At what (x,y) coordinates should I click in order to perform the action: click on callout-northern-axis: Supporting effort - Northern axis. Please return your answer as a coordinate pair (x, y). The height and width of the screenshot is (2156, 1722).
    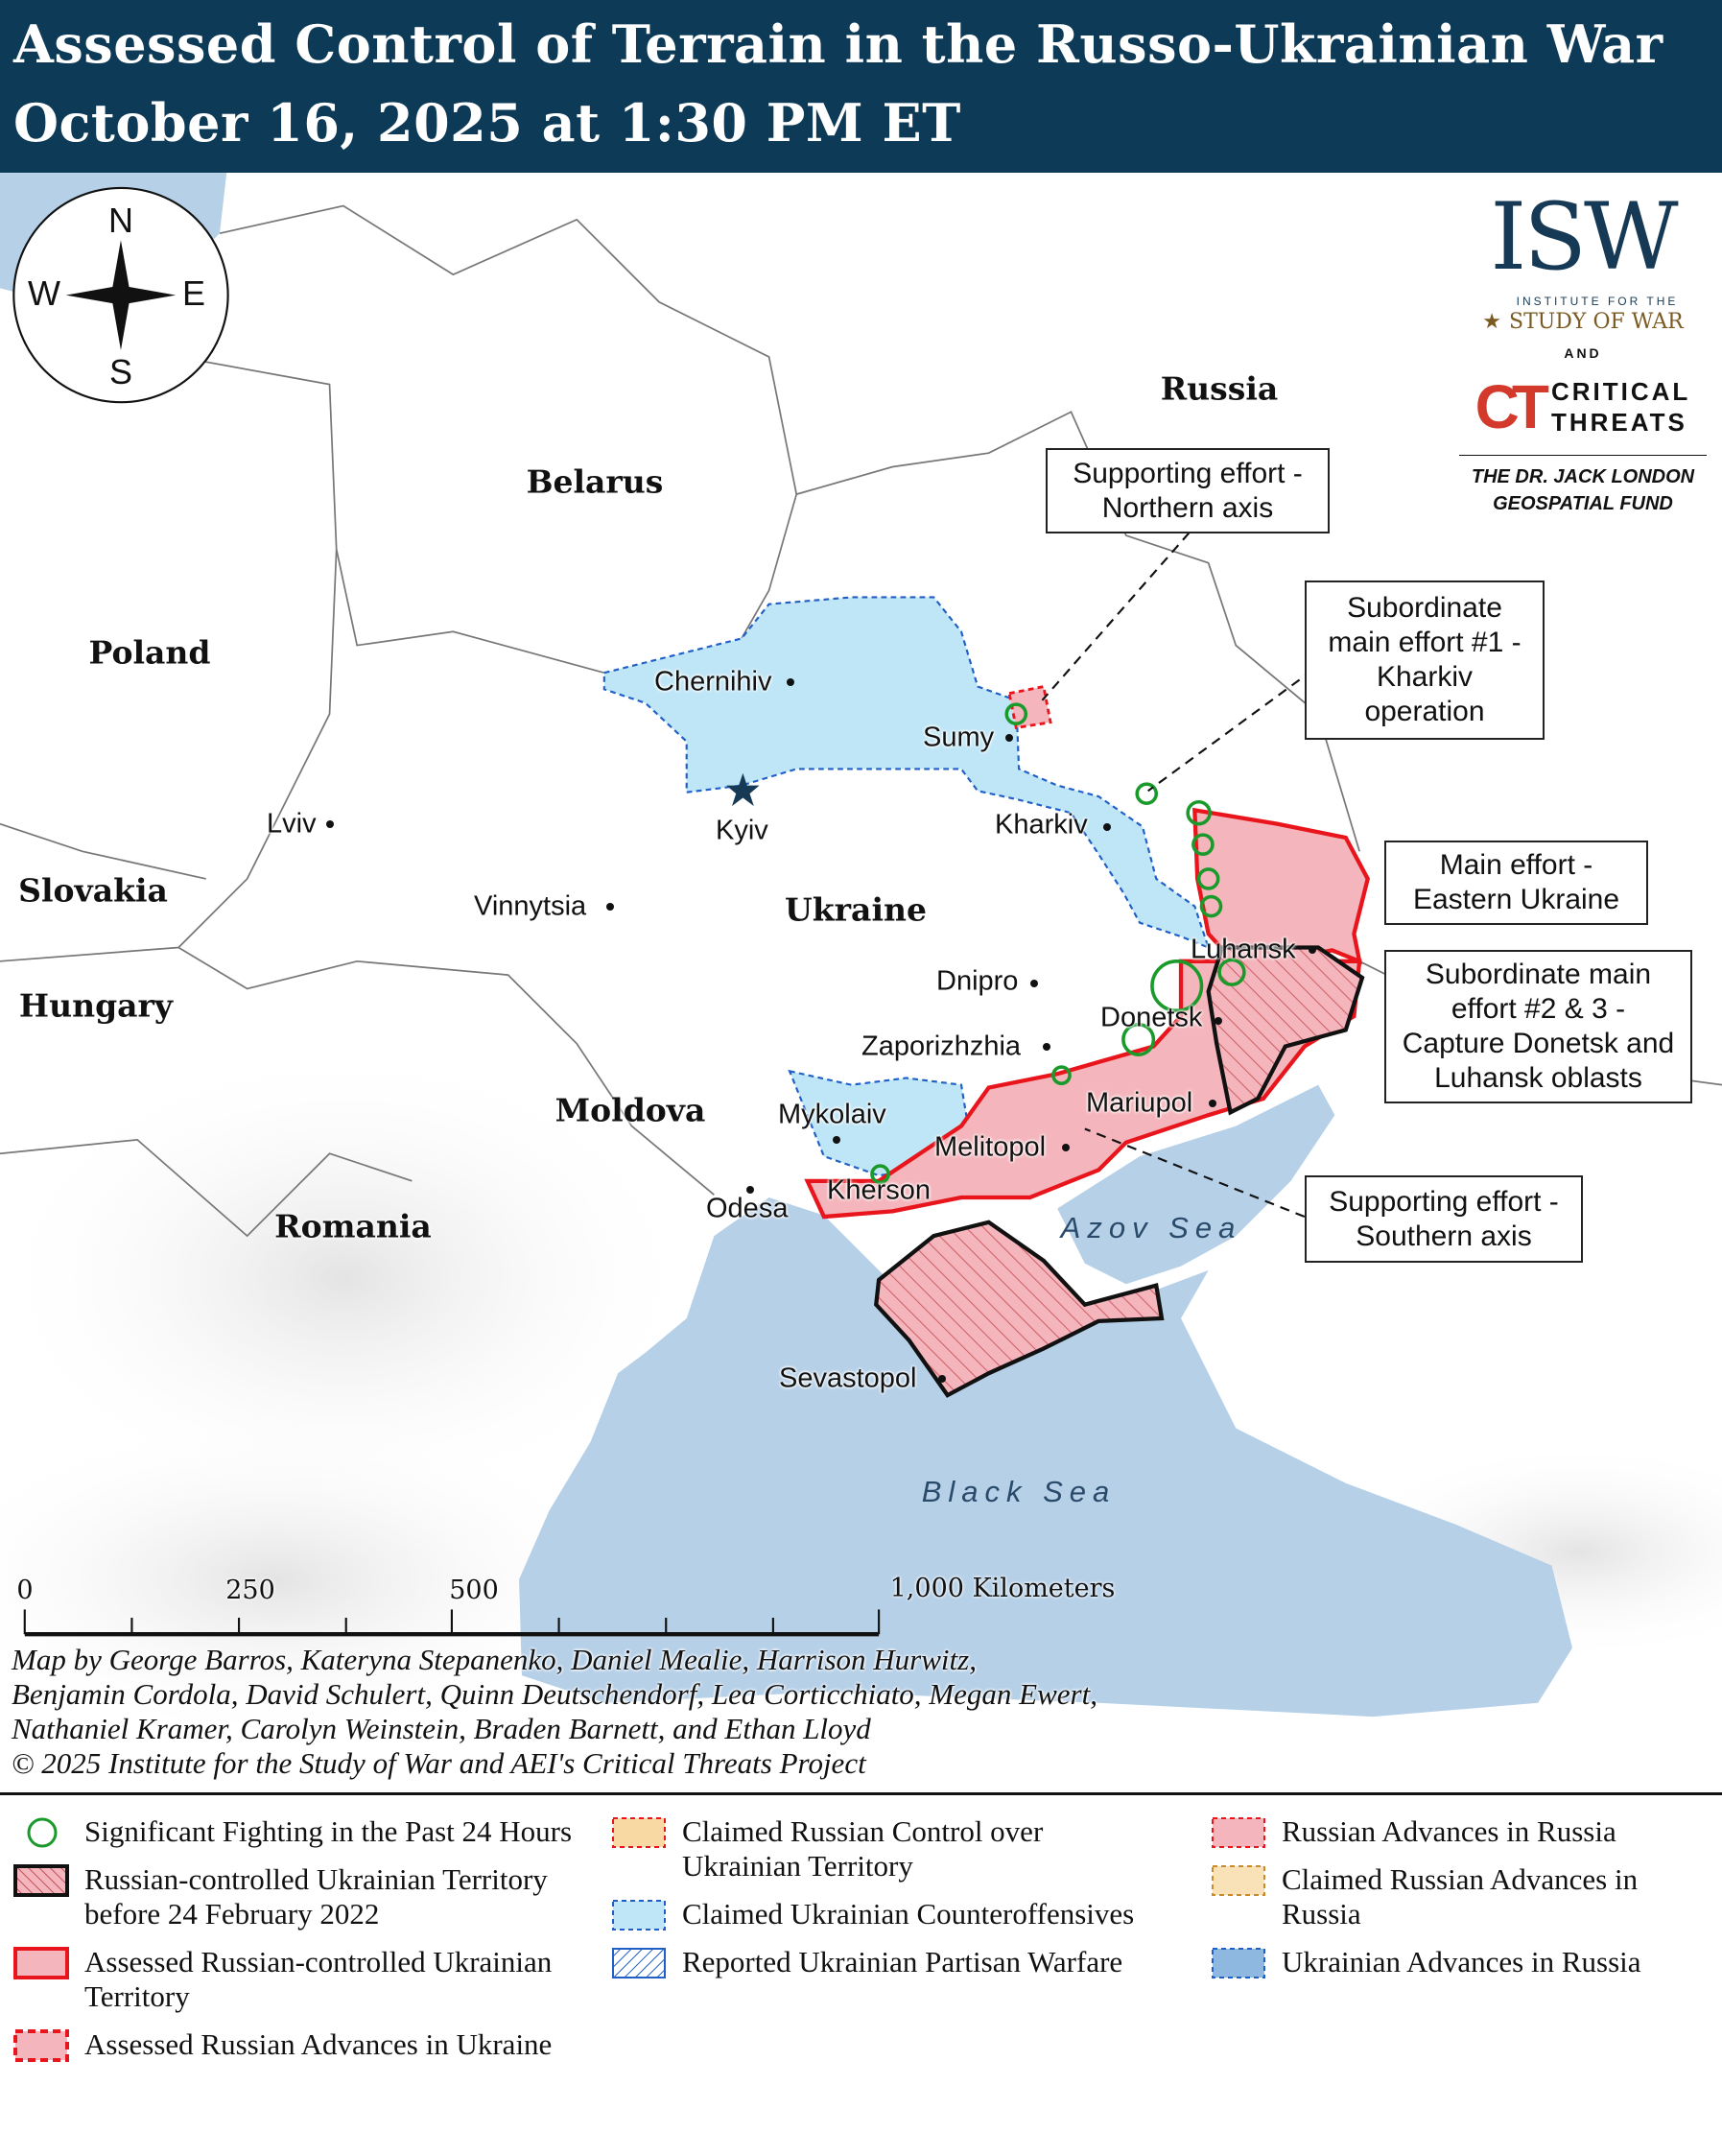
    Looking at the image, I should click on (1188, 490).